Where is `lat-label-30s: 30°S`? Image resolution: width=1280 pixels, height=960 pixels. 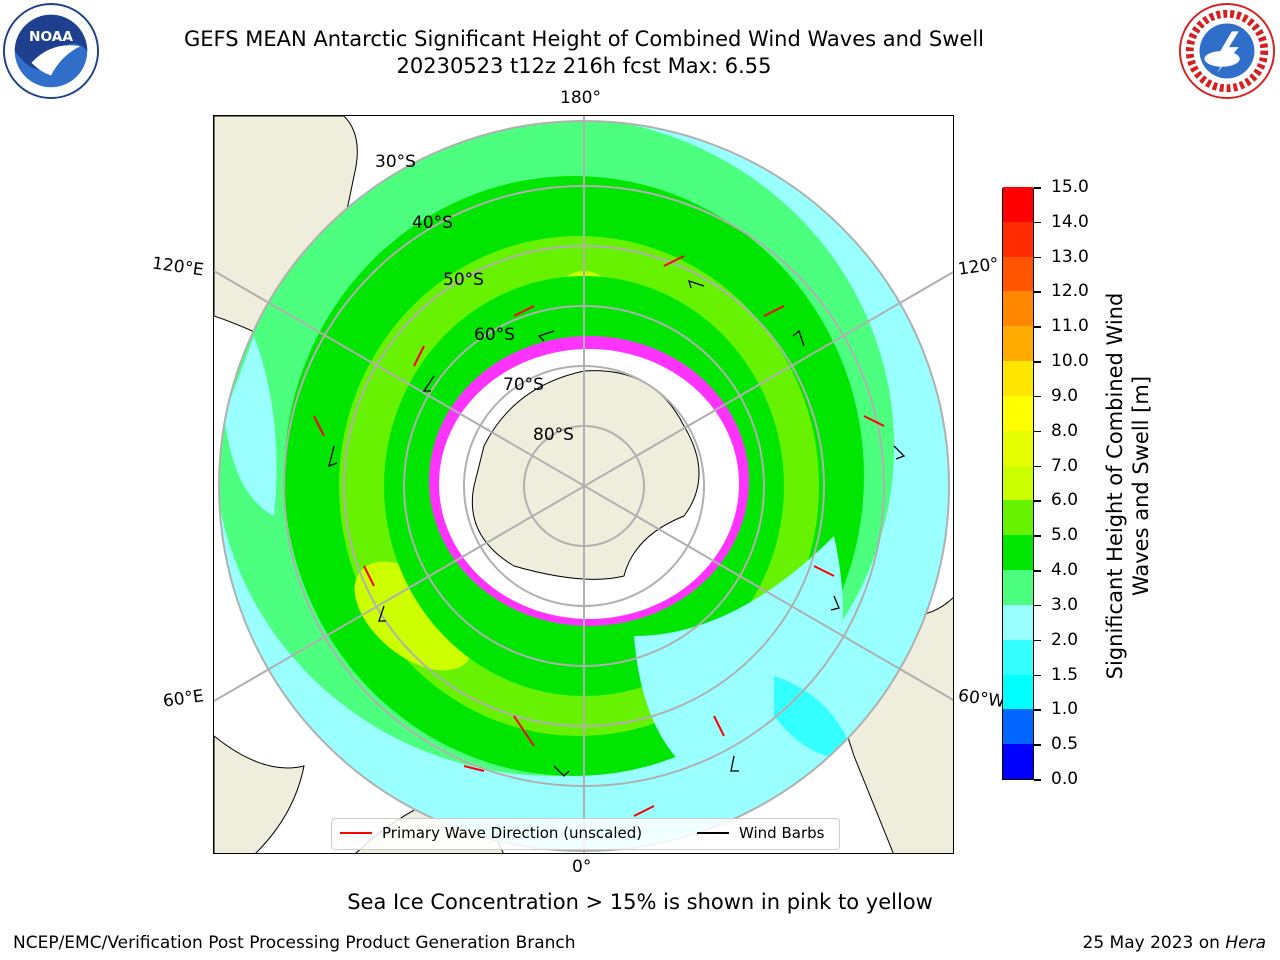 lat-label-30s: 30°S is located at coordinates (395, 162).